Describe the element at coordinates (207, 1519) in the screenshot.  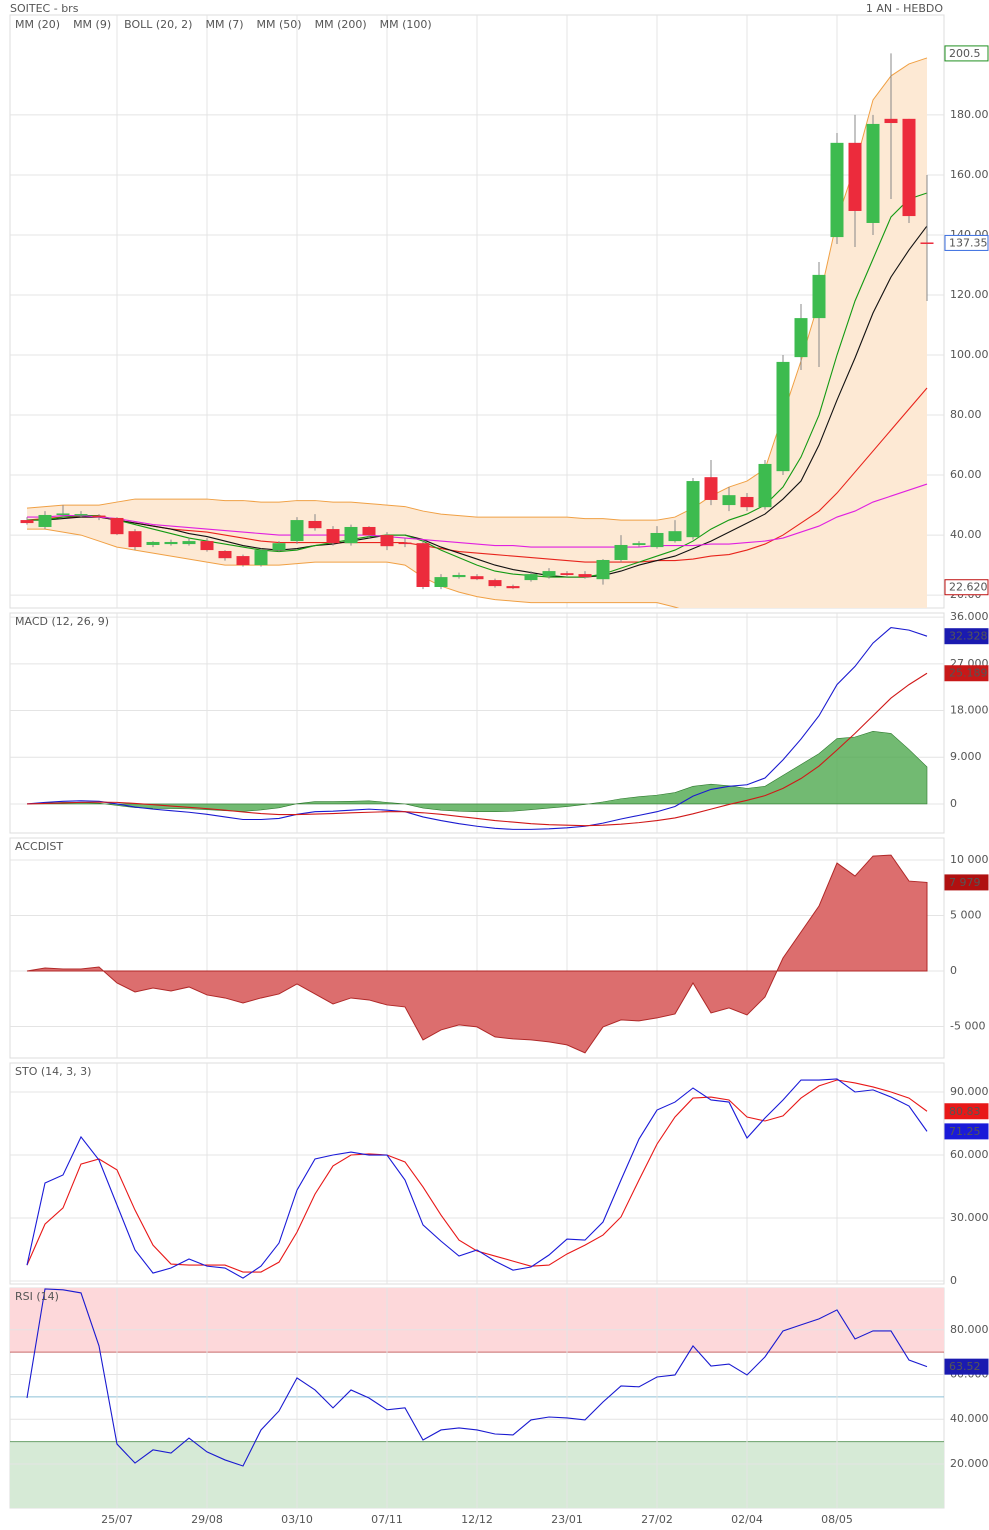
I see `x-tick-label: 29/08` at that location.